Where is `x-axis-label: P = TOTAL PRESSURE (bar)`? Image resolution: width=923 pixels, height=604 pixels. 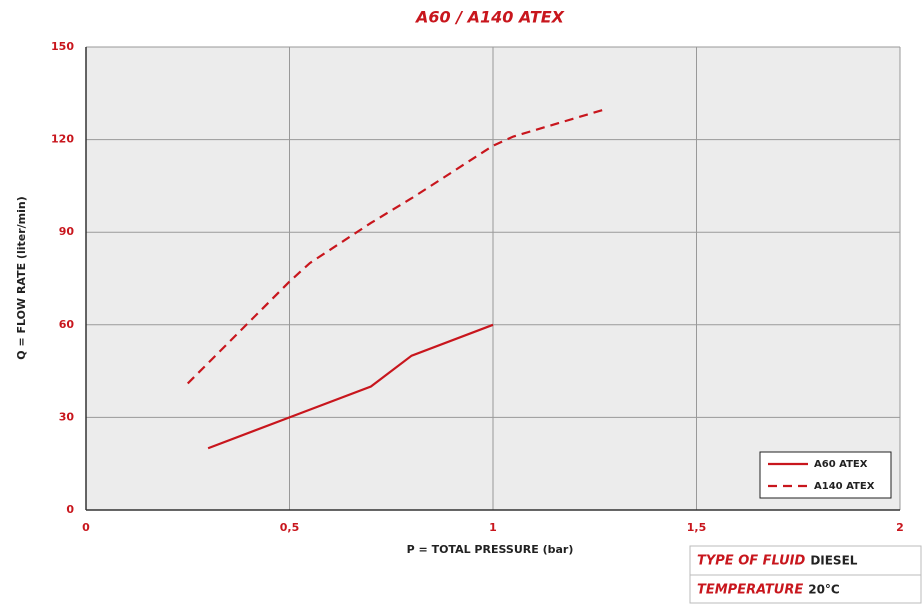
x-axis-label: P = TOTAL PRESSURE (bar) is located at coordinates (490, 549).